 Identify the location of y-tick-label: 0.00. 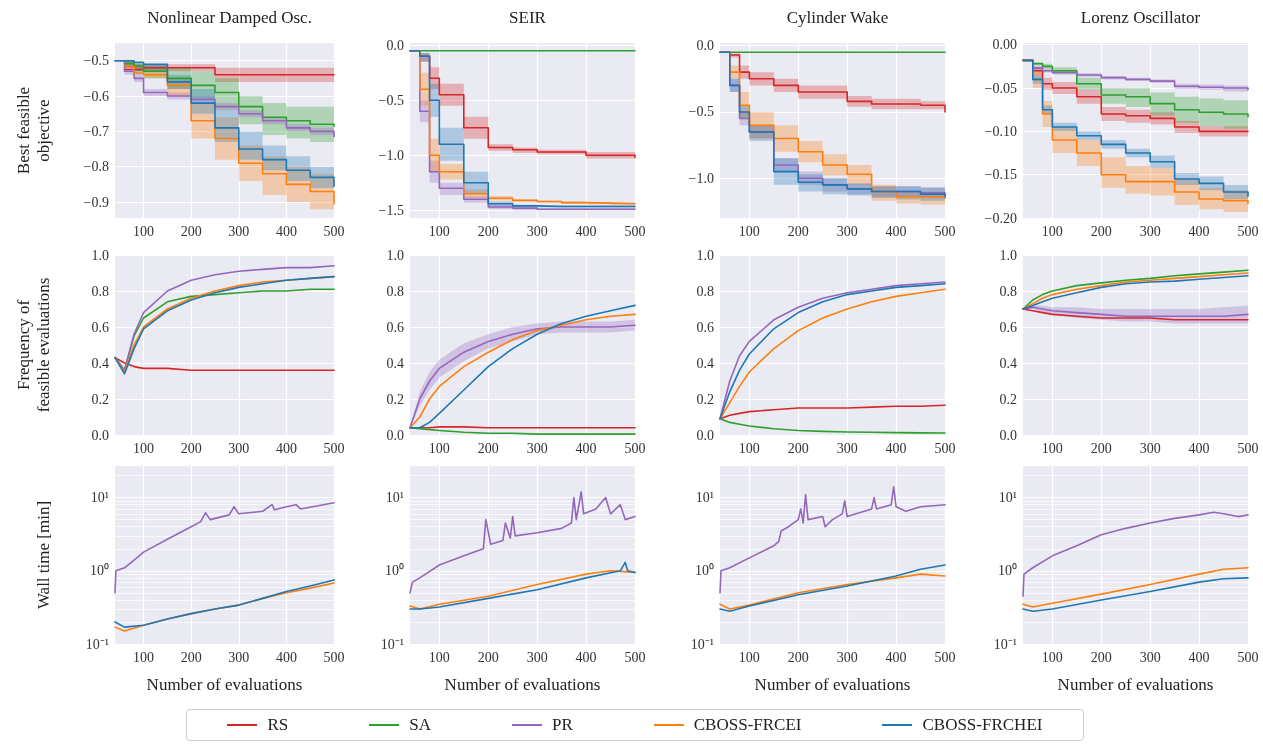
(1004, 45).